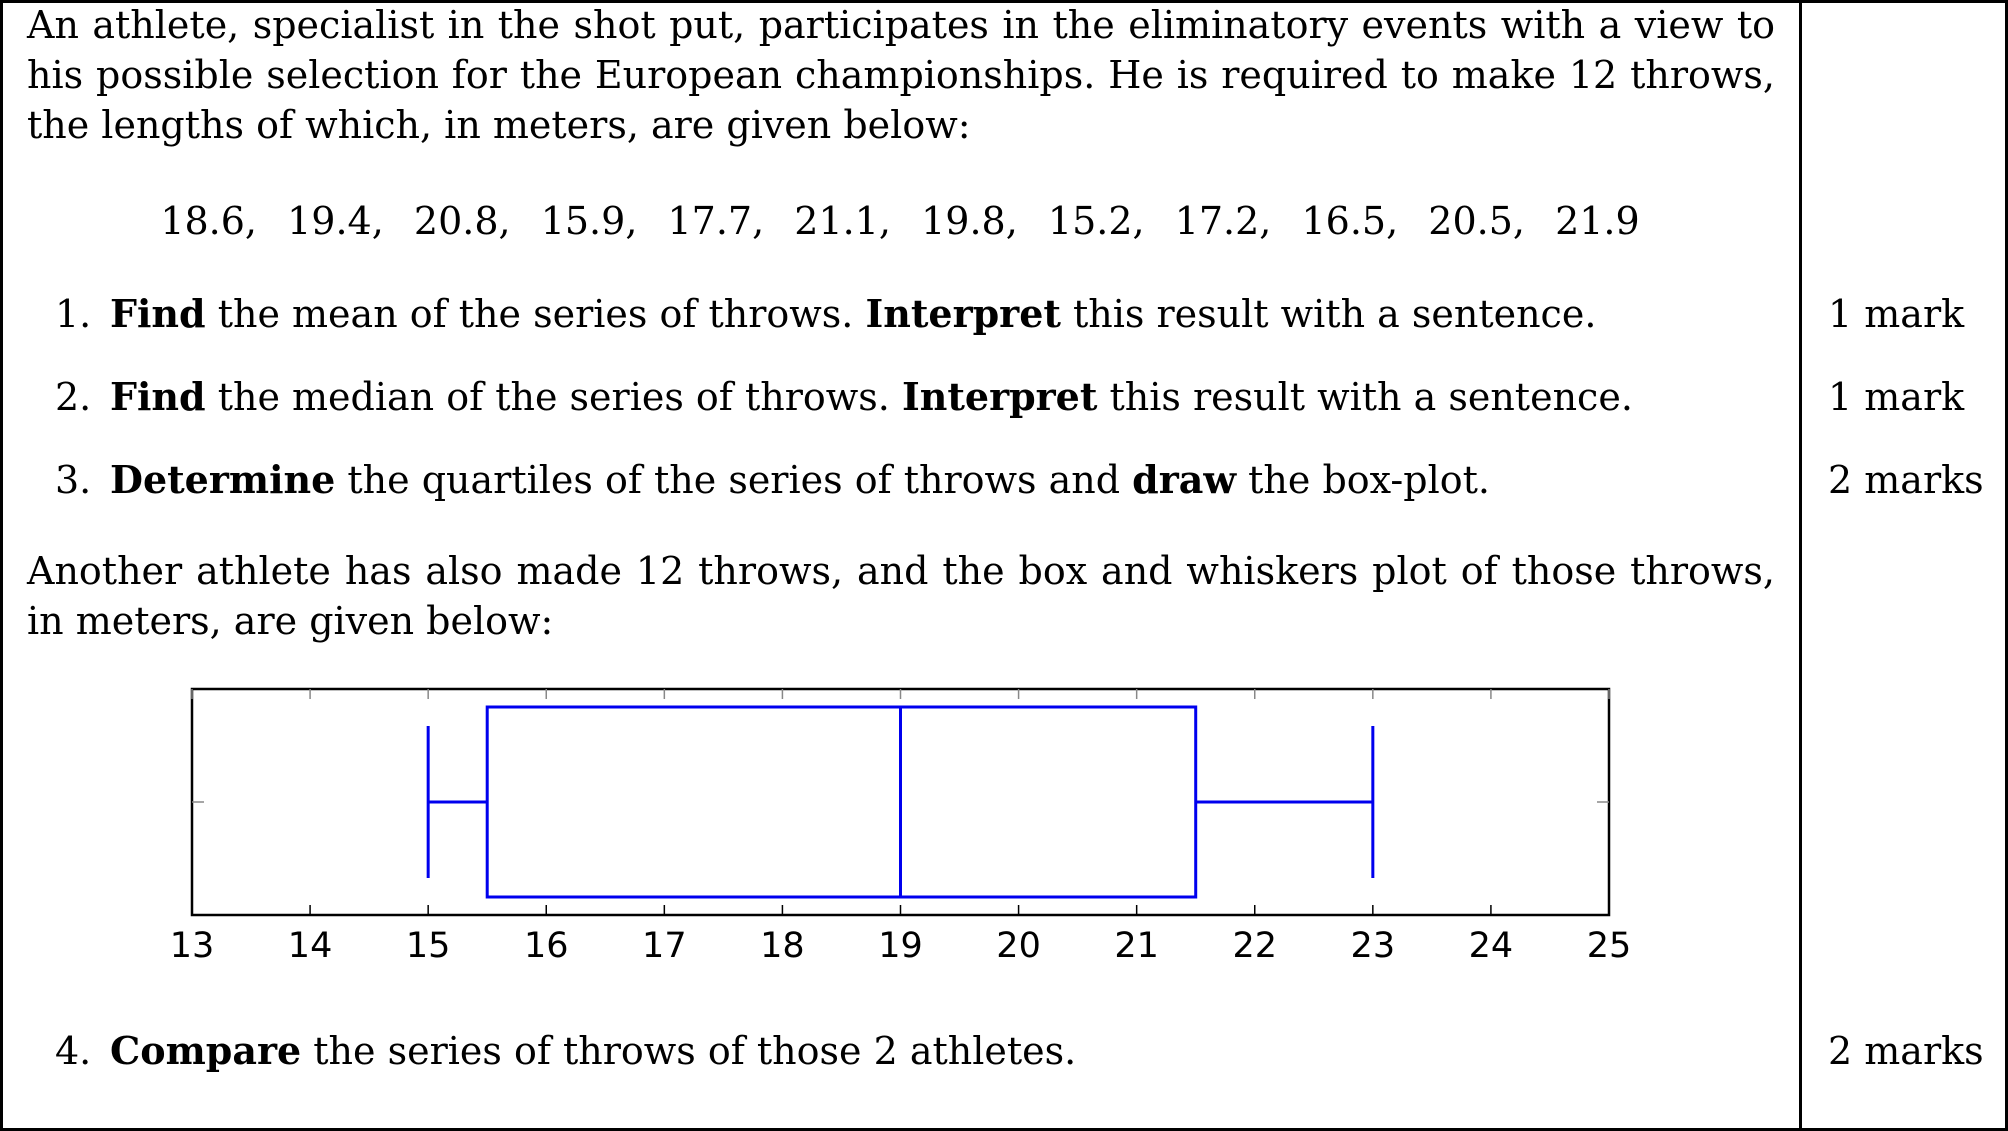 Image resolution: width=2008 pixels, height=1131 pixels. What do you see at coordinates (223, 479) in the screenshot?
I see `question-keyword: Determine` at bounding box center [223, 479].